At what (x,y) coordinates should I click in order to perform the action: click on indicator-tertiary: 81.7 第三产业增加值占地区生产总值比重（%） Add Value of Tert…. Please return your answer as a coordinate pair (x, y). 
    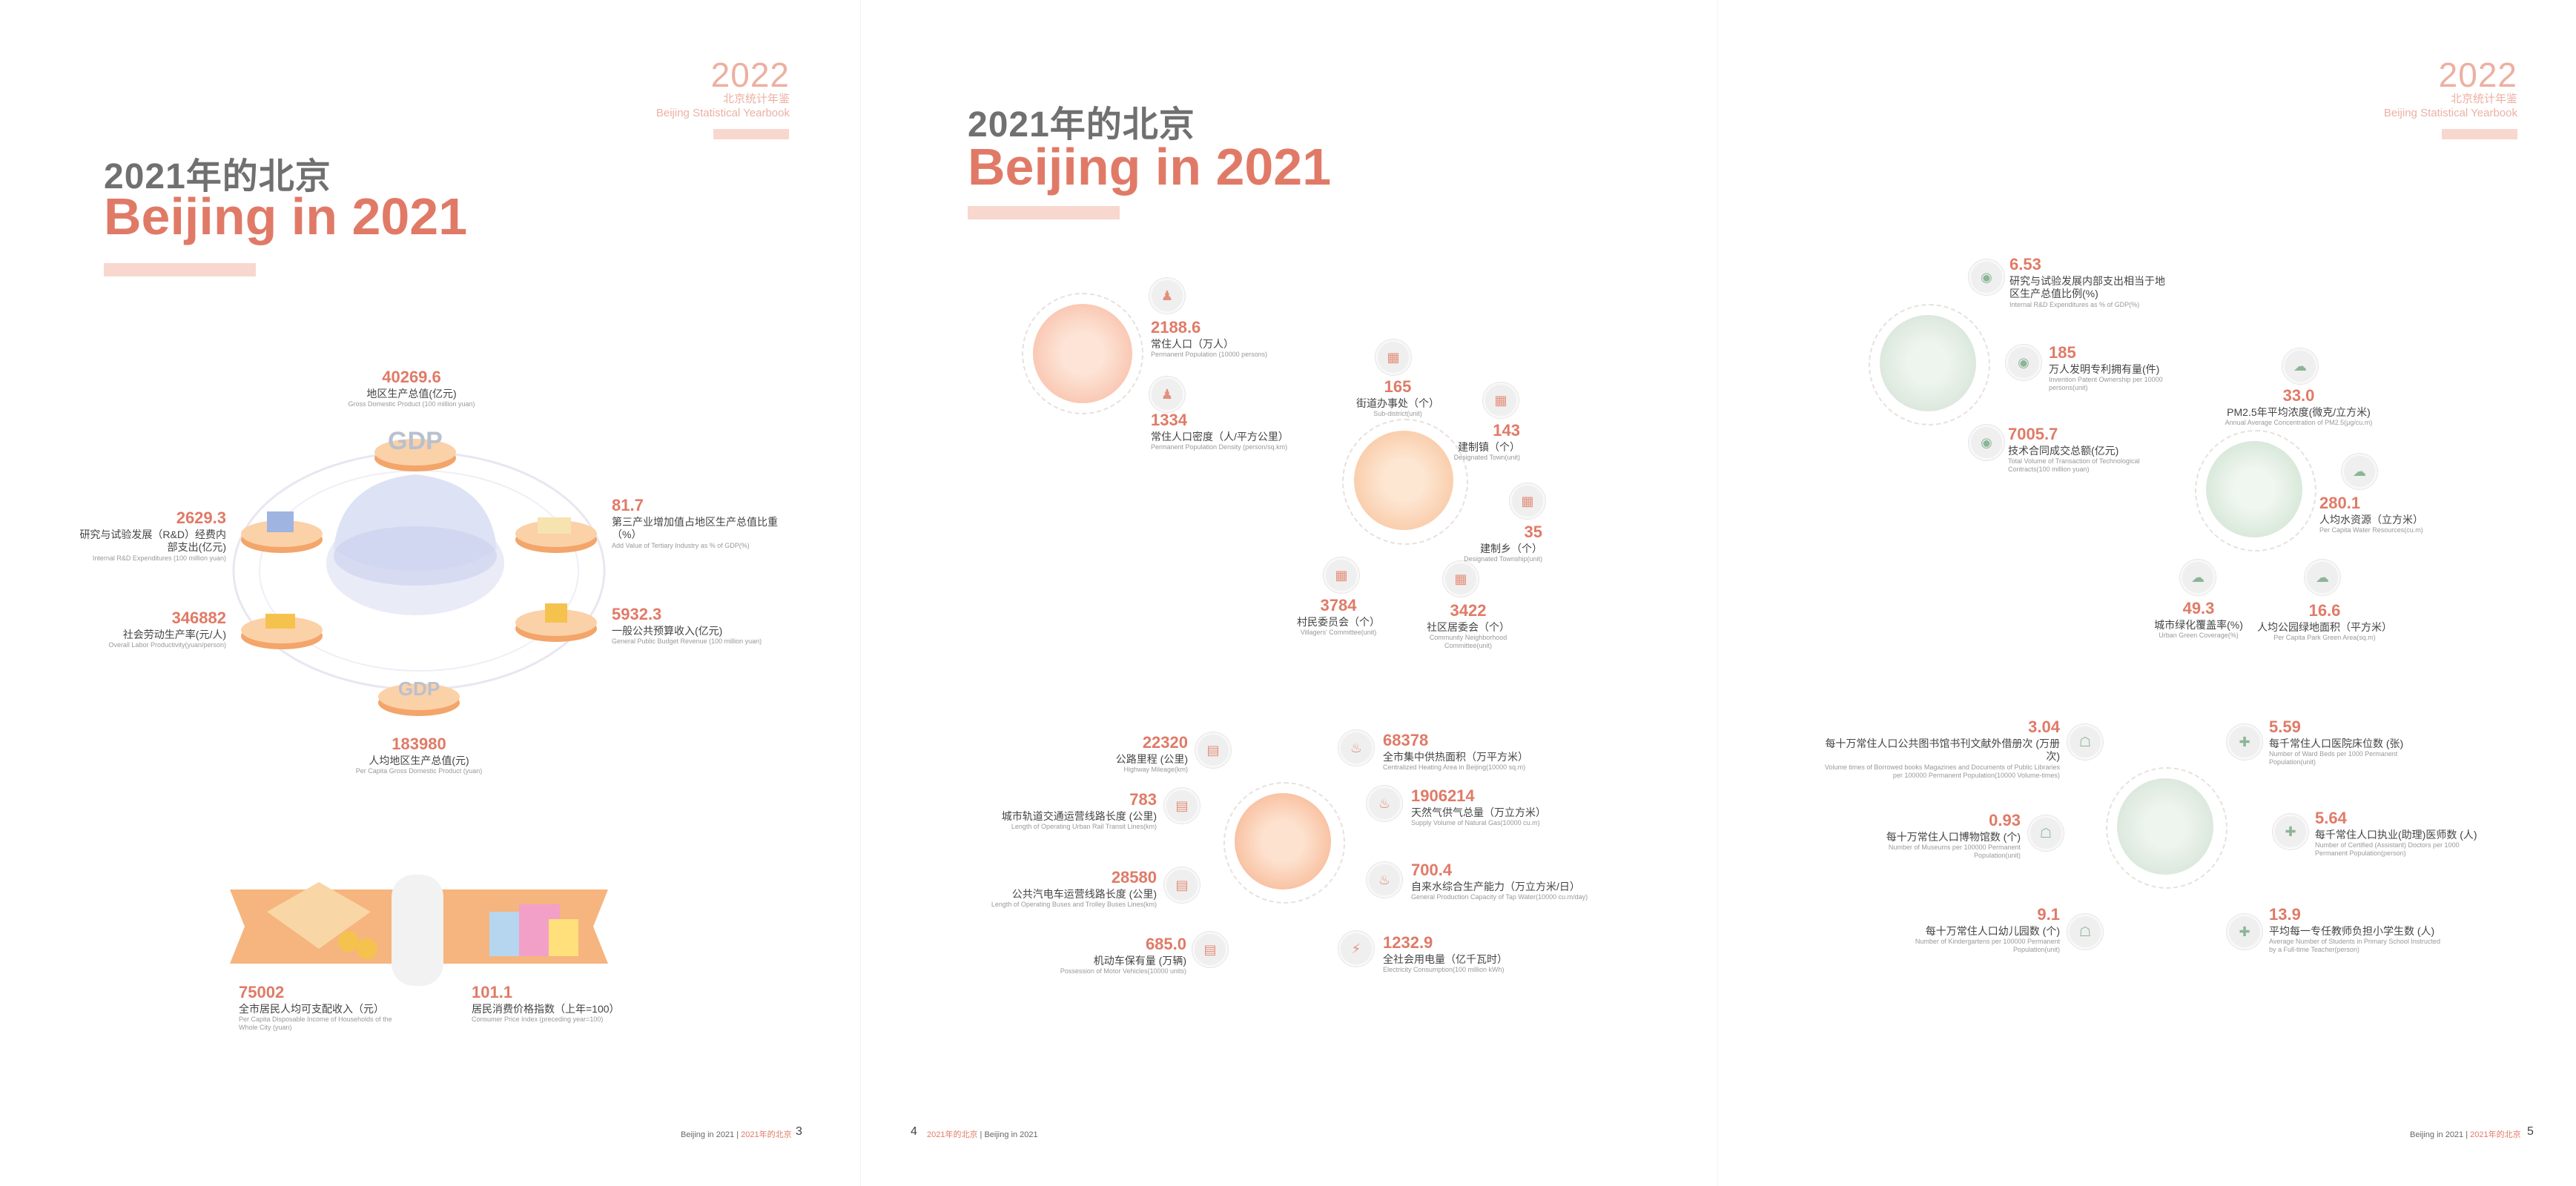
    Looking at the image, I should click on (695, 522).